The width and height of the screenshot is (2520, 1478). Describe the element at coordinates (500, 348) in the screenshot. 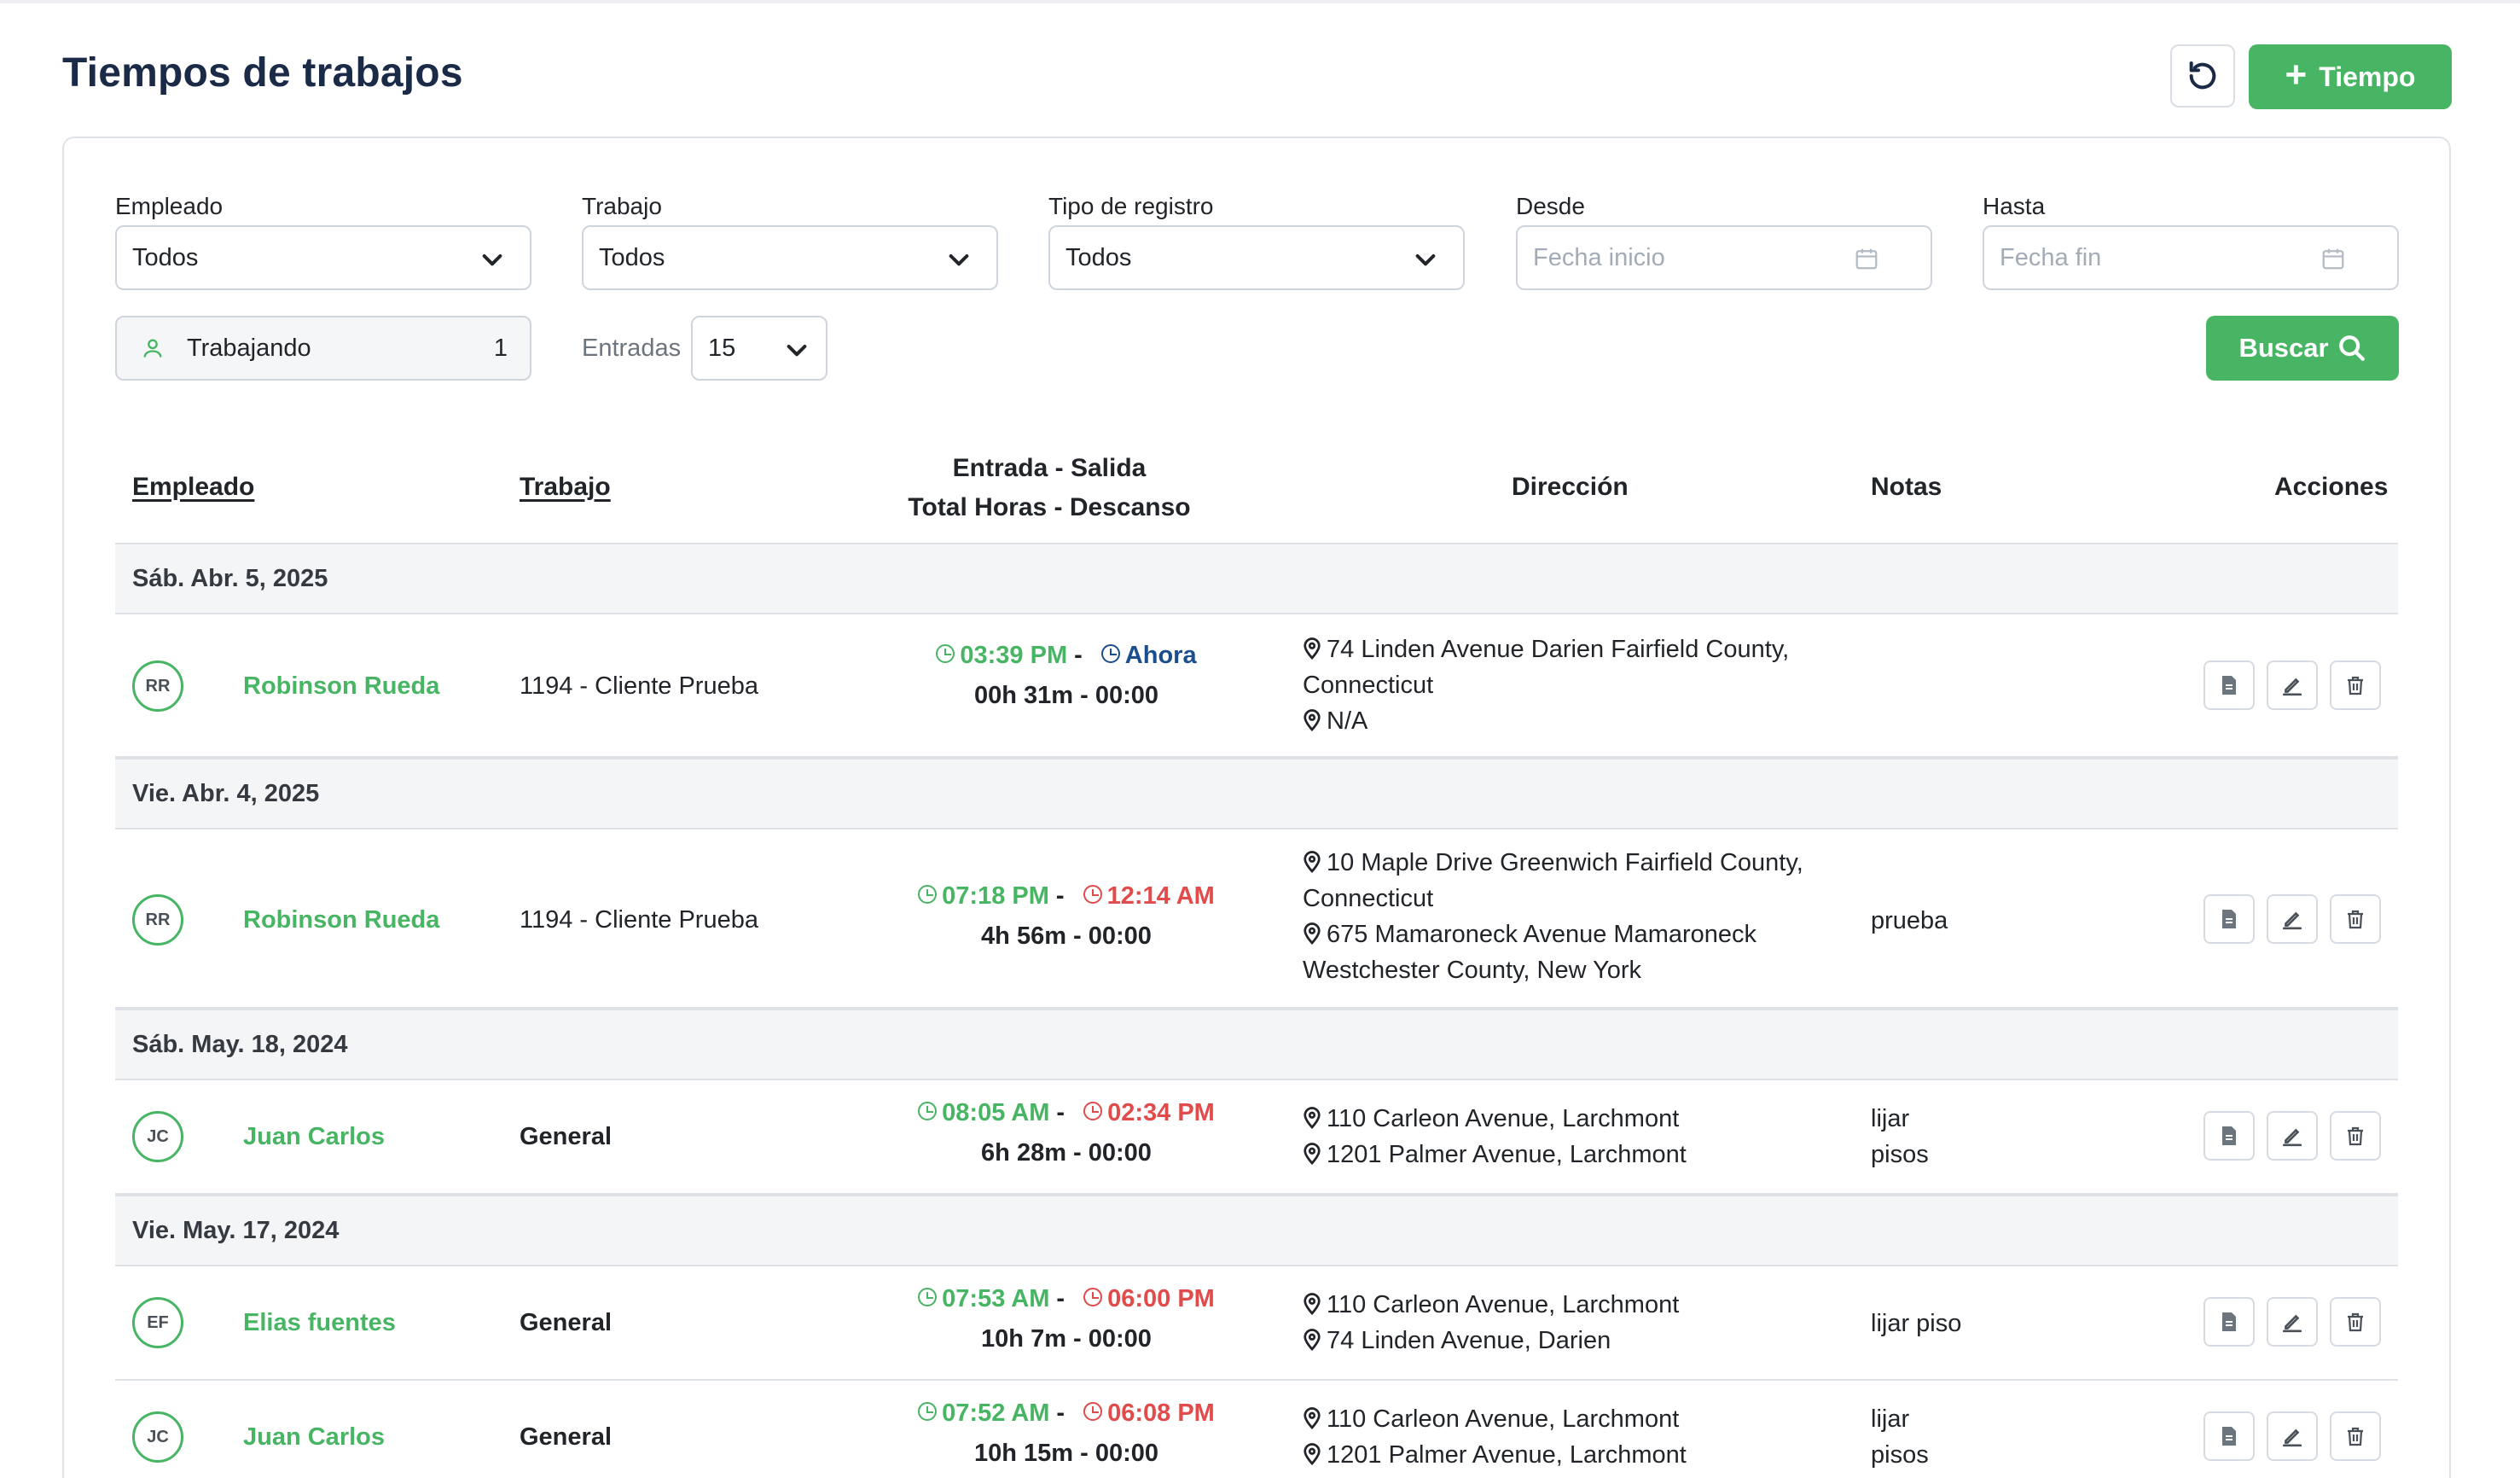

I see `working-count: 1` at that location.